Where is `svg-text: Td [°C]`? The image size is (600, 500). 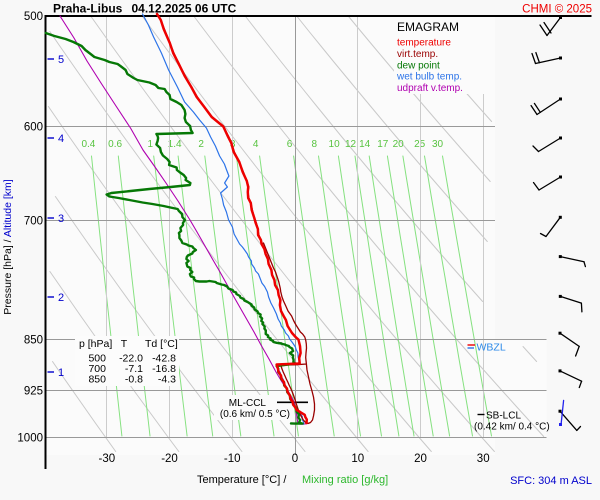
svg-text: Td [°C] is located at coordinates (161, 344).